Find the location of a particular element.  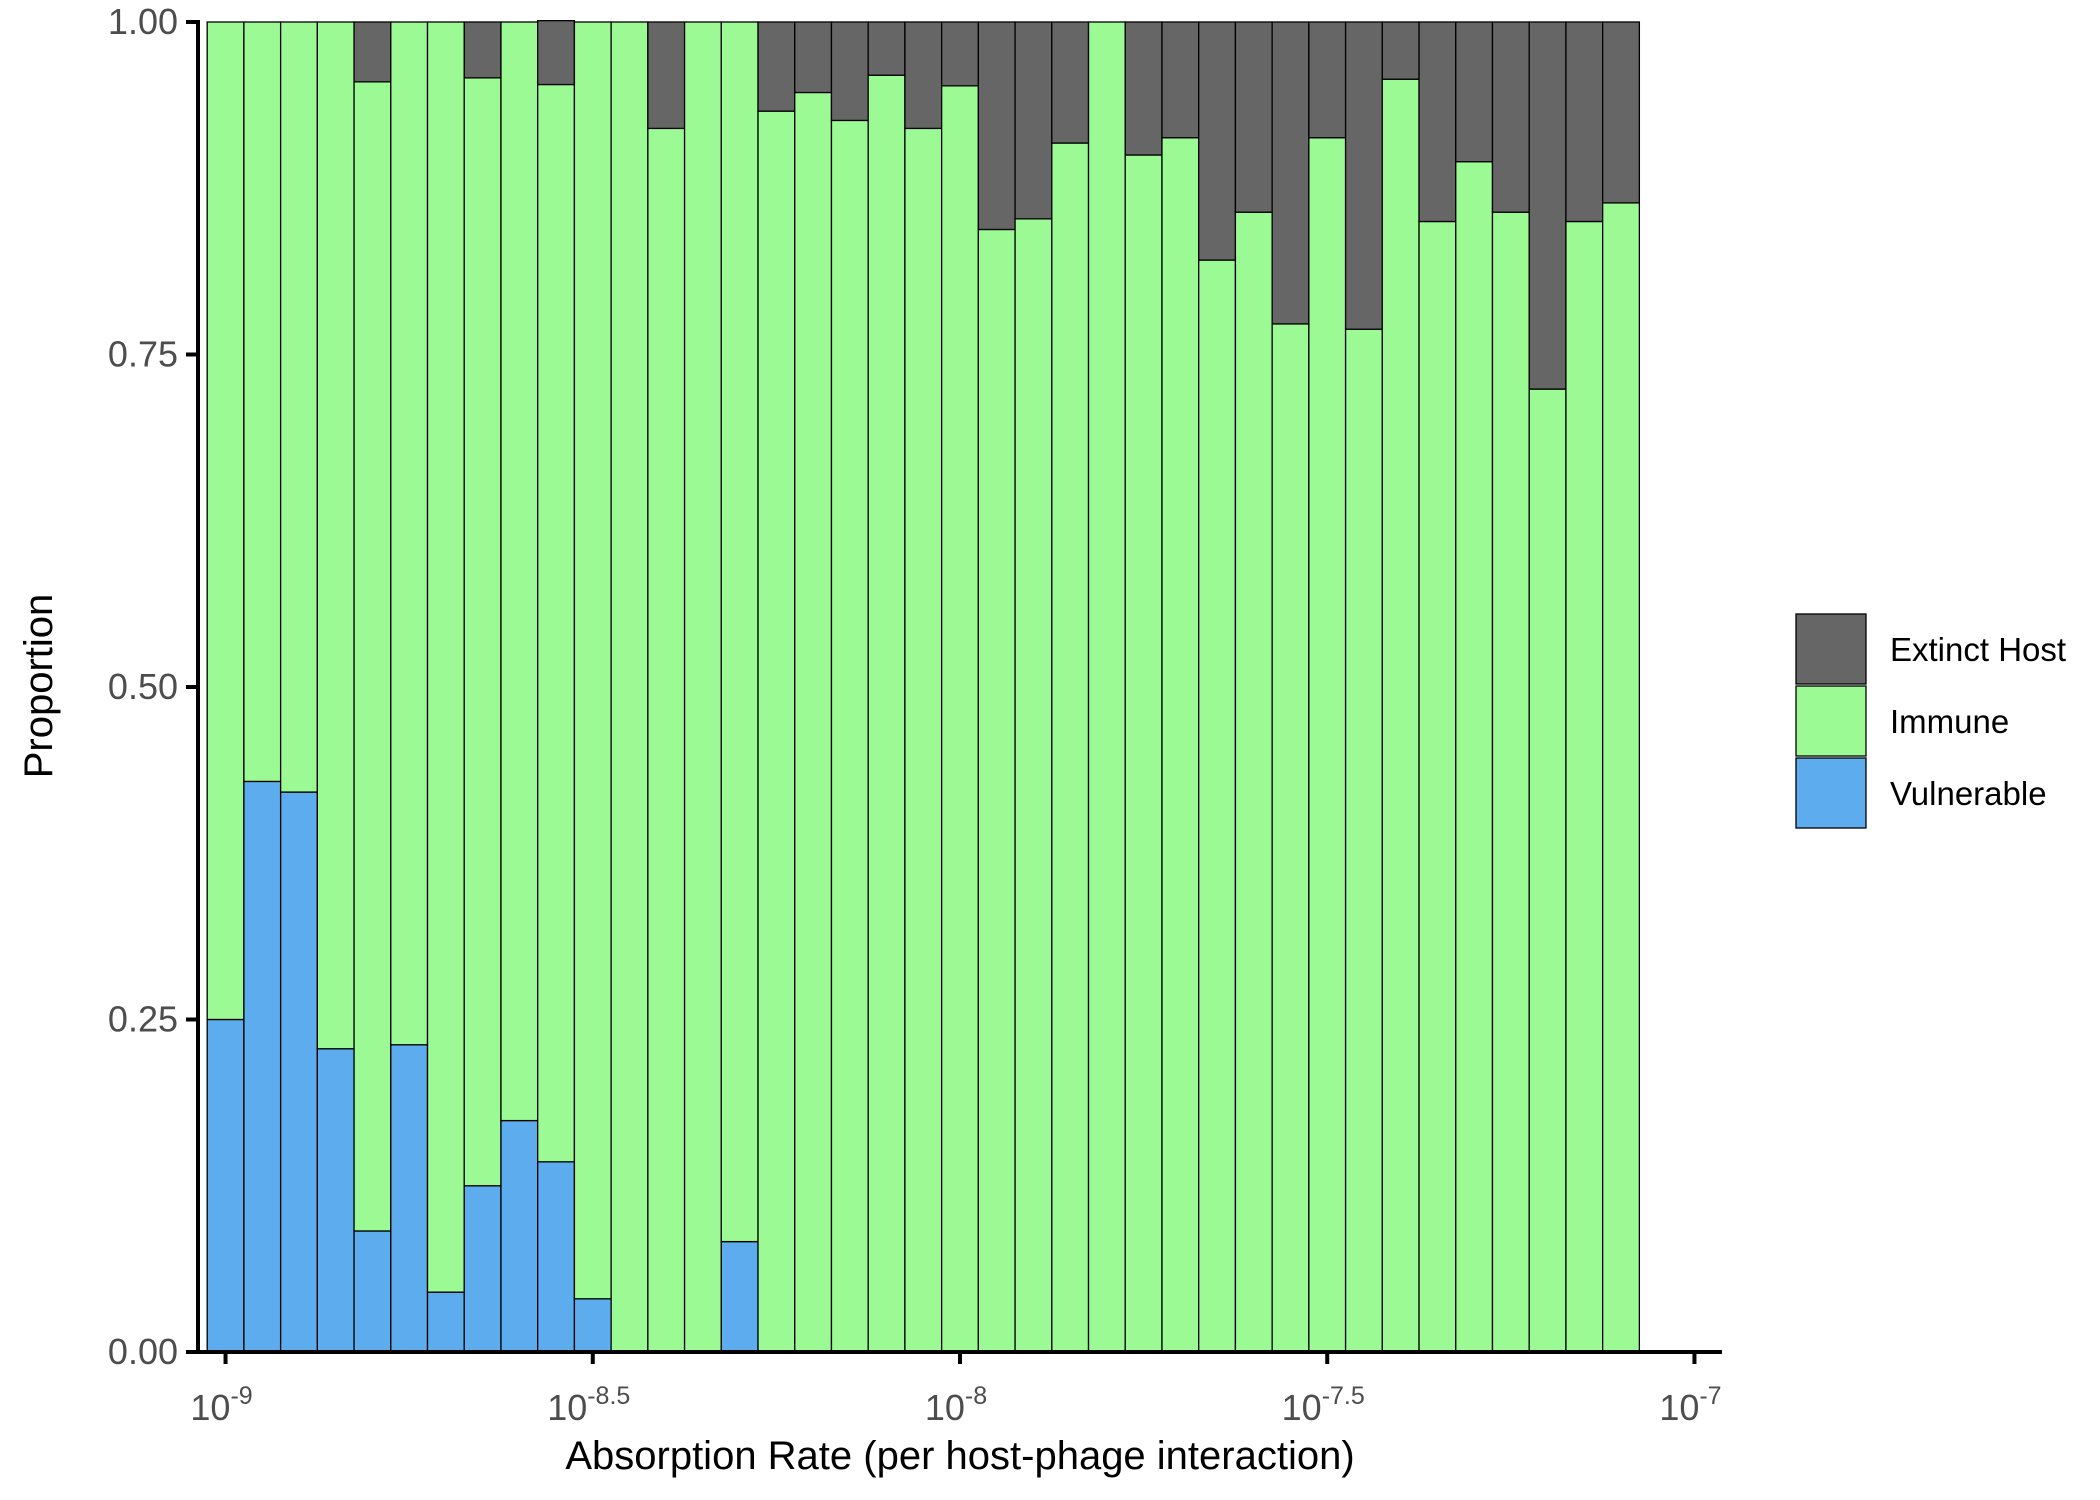

x-tick-label: 10⁻⁷ is located at coordinates (1690, 1405).